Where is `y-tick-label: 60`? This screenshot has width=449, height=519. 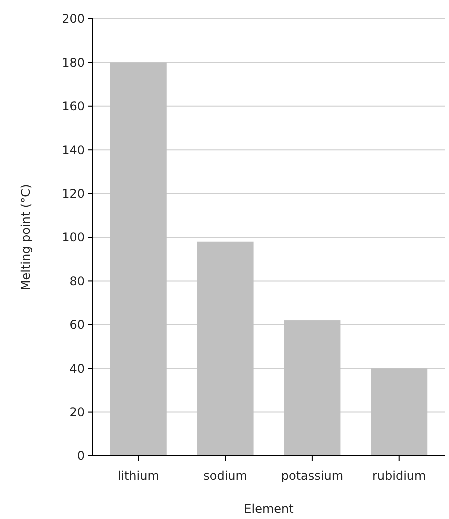
y-tick-label: 60 is located at coordinates (77, 325).